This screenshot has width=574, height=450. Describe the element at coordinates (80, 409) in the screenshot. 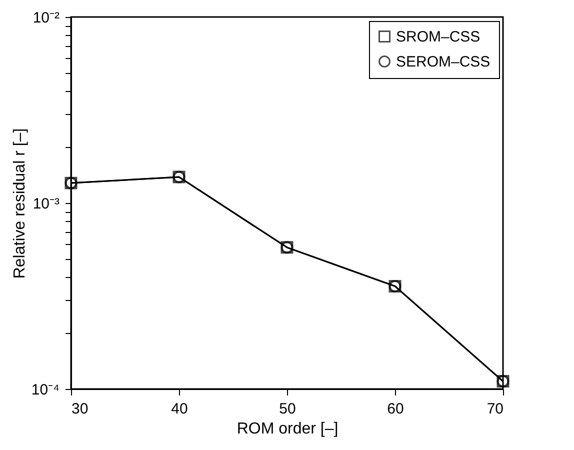

I see `x-tick-label: 30` at that location.